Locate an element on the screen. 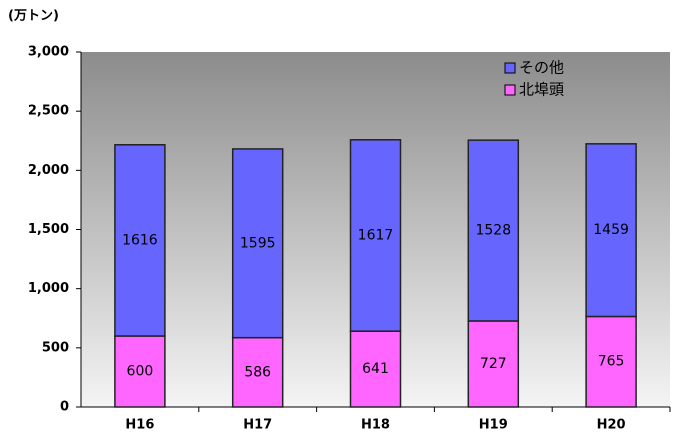 Image resolution: width=675 pixels, height=441 pixels. y-tick-label: 500 is located at coordinates (55, 347).